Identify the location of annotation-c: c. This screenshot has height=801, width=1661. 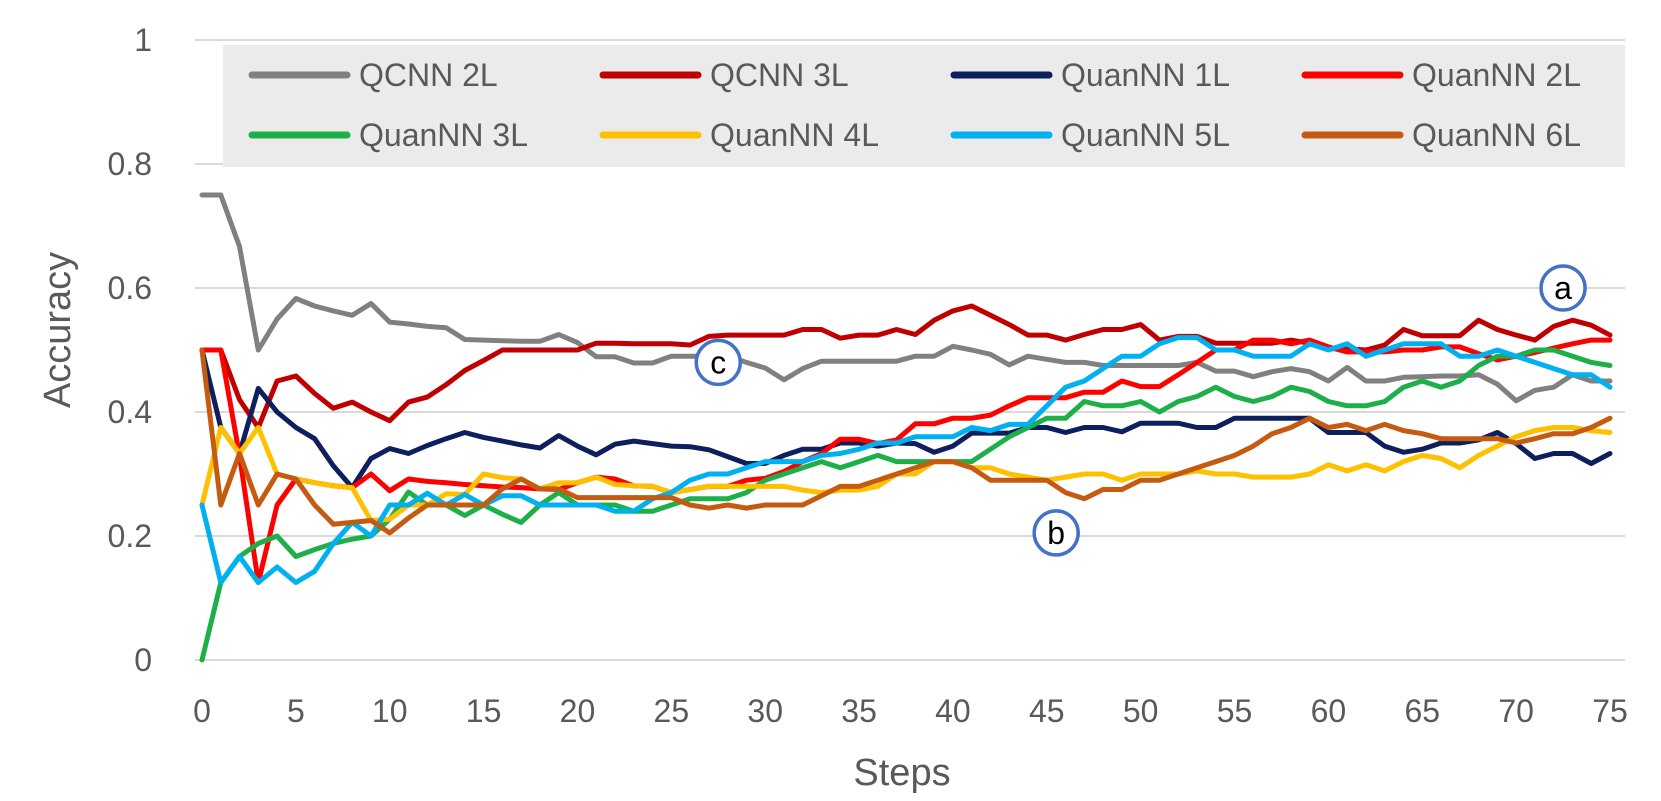
(718, 362).